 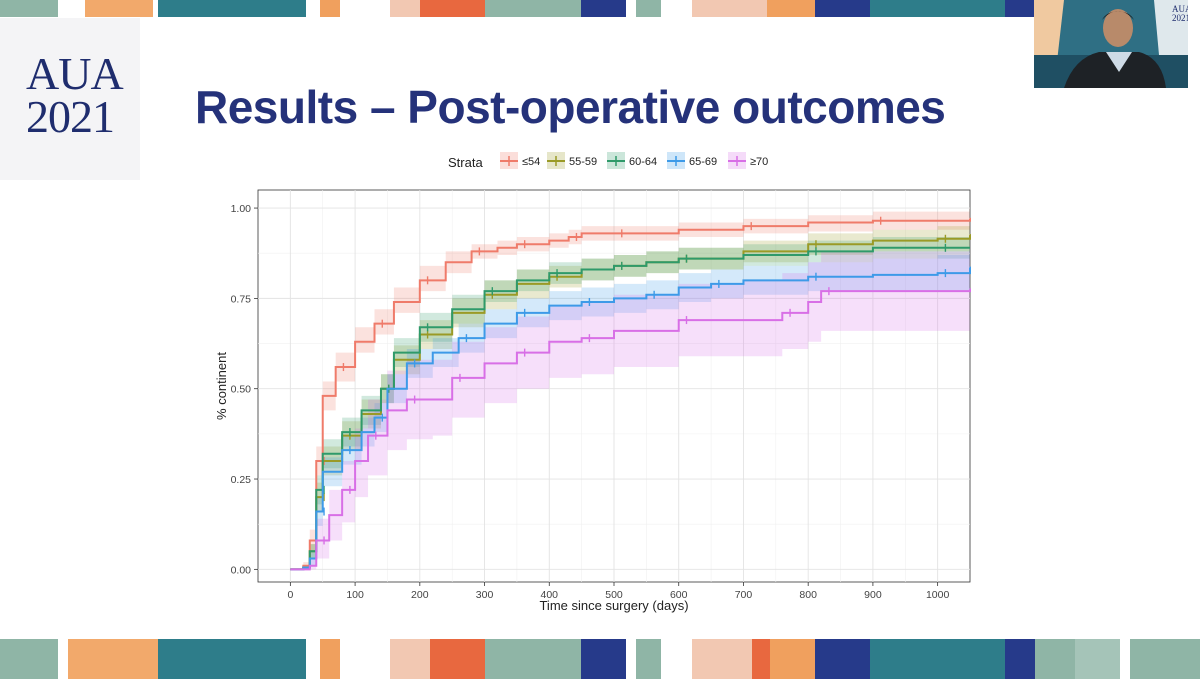 What do you see at coordinates (465, 162) in the screenshot?
I see `legend-title: Strata` at bounding box center [465, 162].